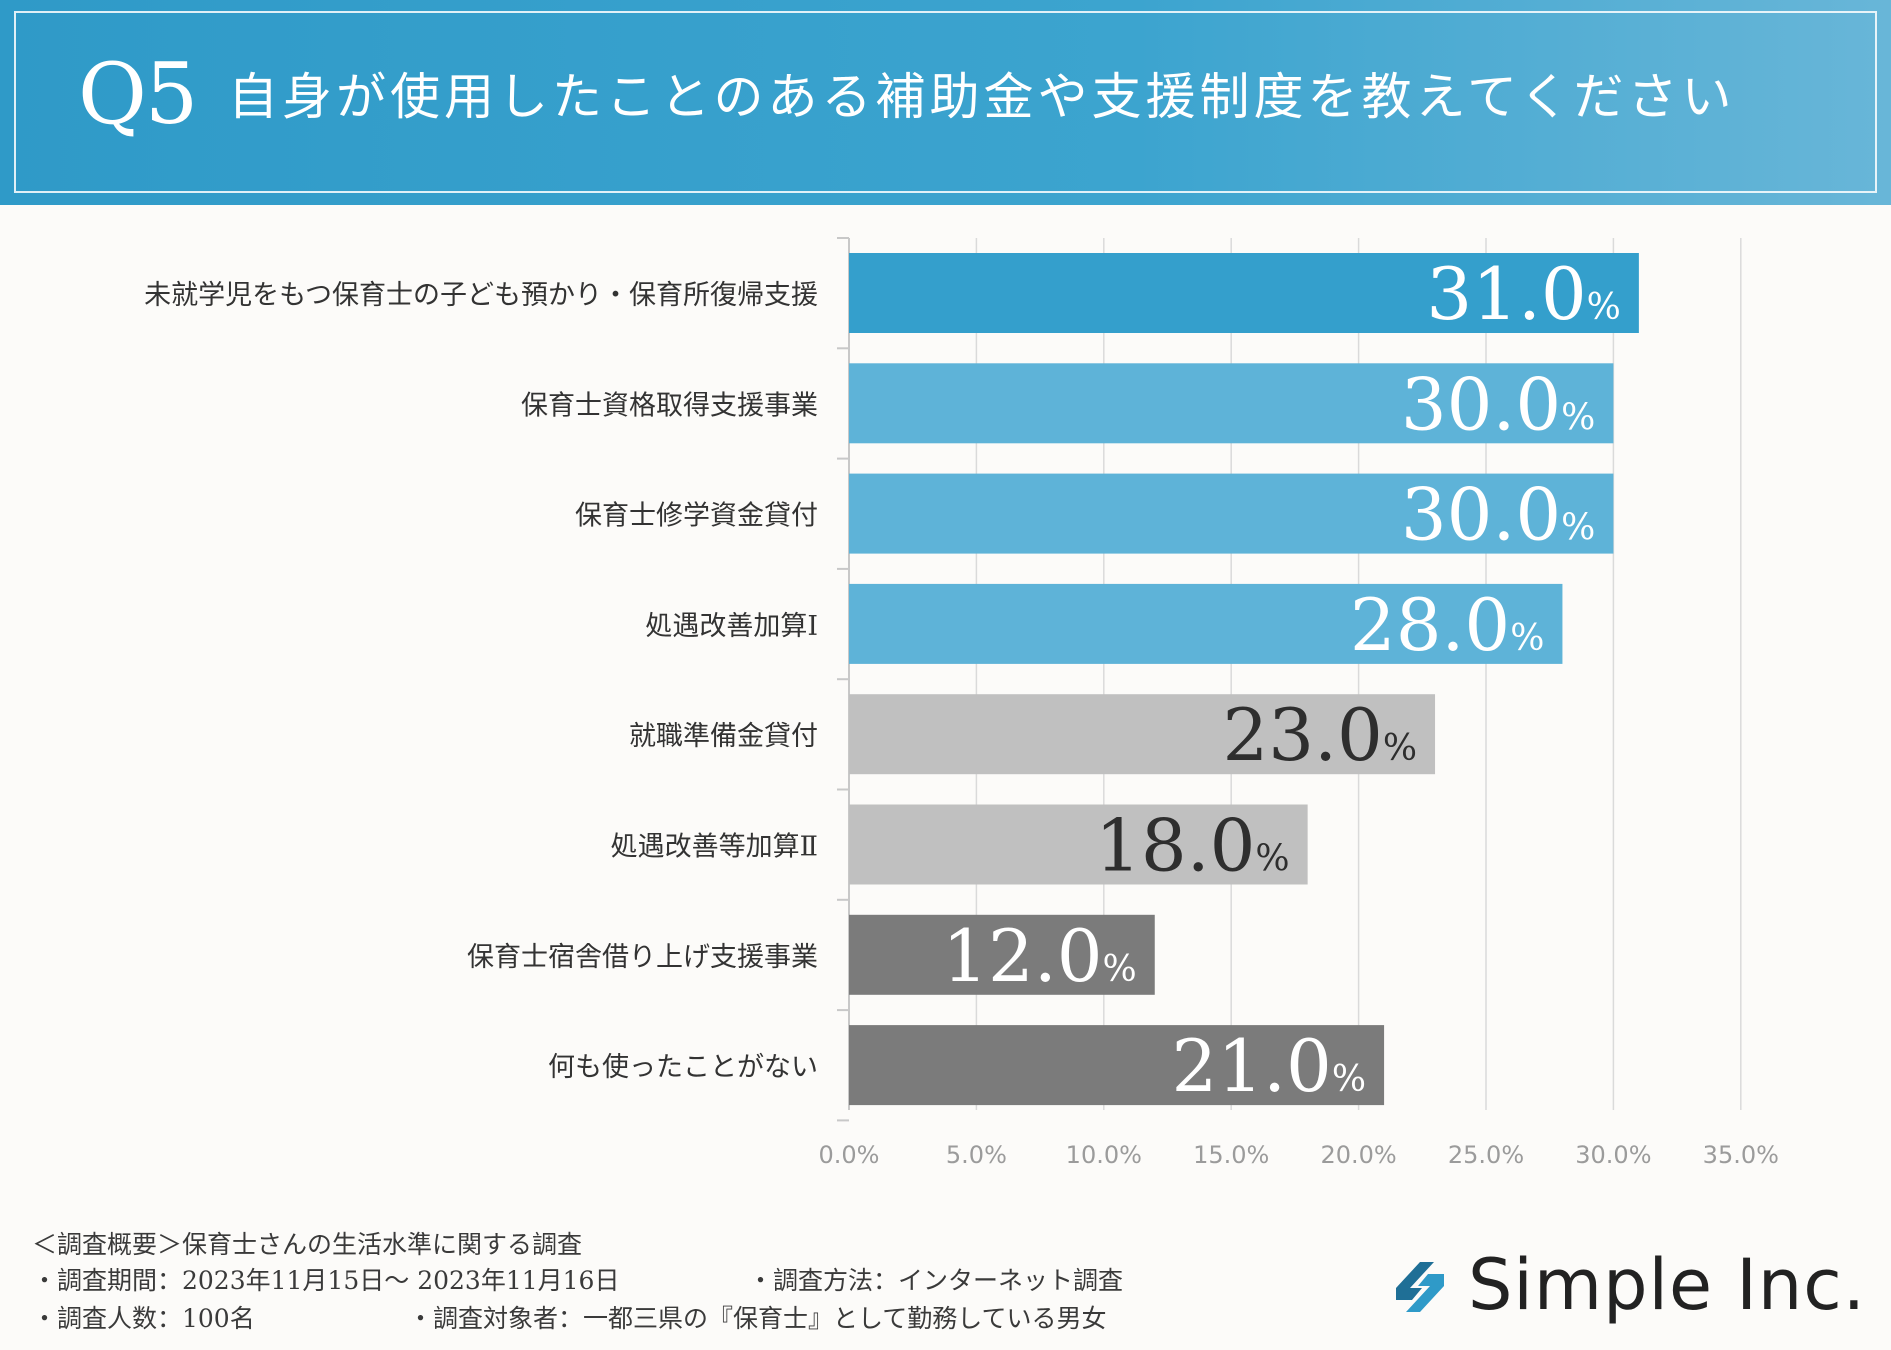  I want to click on question-title: 自身が使用したことのある補助金や支援制度を教えてください, so click(982, 97).